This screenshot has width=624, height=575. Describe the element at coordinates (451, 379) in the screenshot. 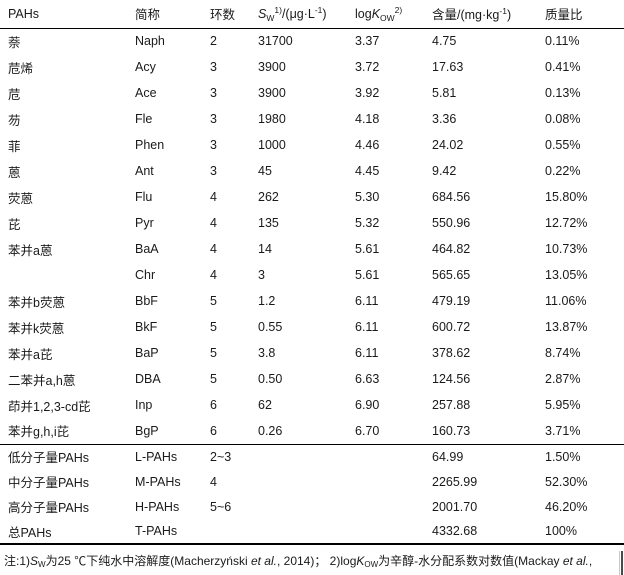

I see `pah-content: 124.56` at that location.